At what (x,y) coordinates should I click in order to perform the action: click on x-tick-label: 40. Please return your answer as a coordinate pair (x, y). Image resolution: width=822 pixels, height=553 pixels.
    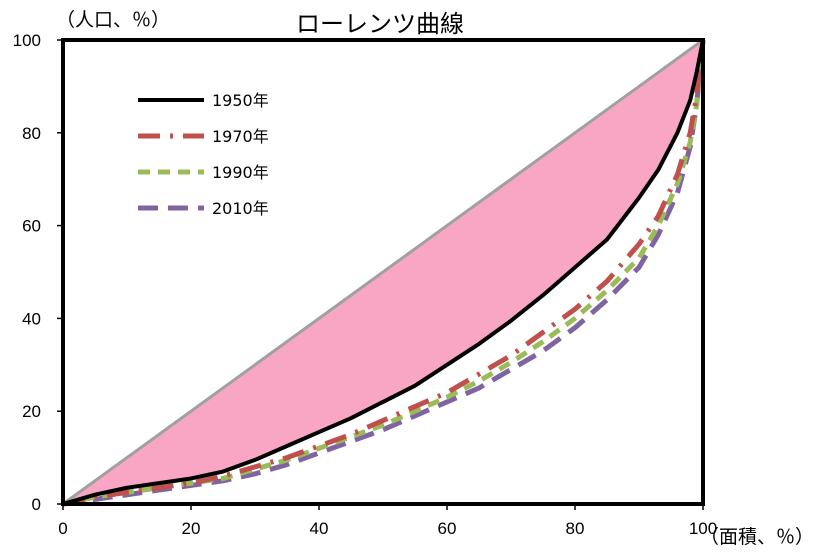
    Looking at the image, I should click on (319, 528).